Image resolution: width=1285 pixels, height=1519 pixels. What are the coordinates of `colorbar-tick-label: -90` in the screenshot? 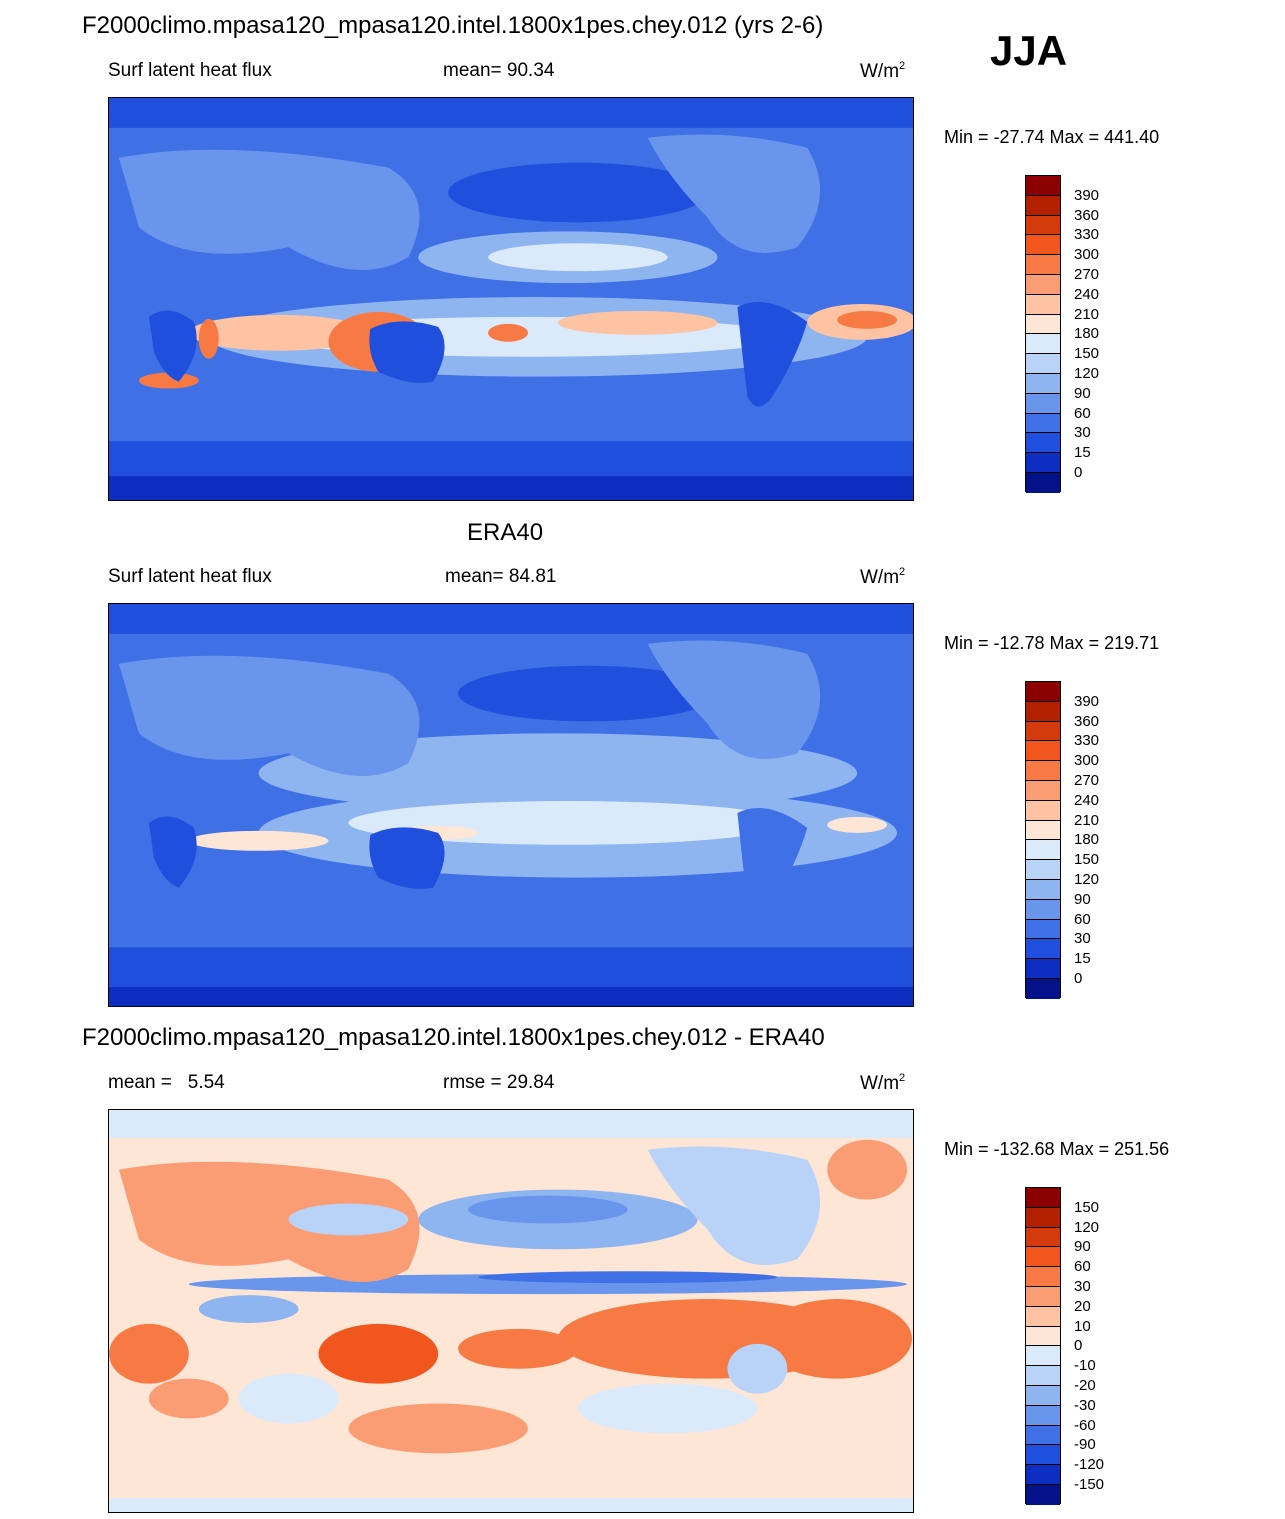 It's located at (1085, 1445).